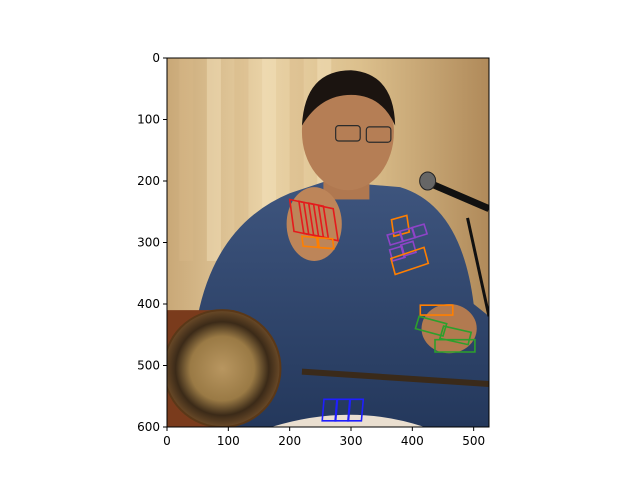  What do you see at coordinates (148, 120) in the screenshot?
I see `y-tick-label: 100` at bounding box center [148, 120].